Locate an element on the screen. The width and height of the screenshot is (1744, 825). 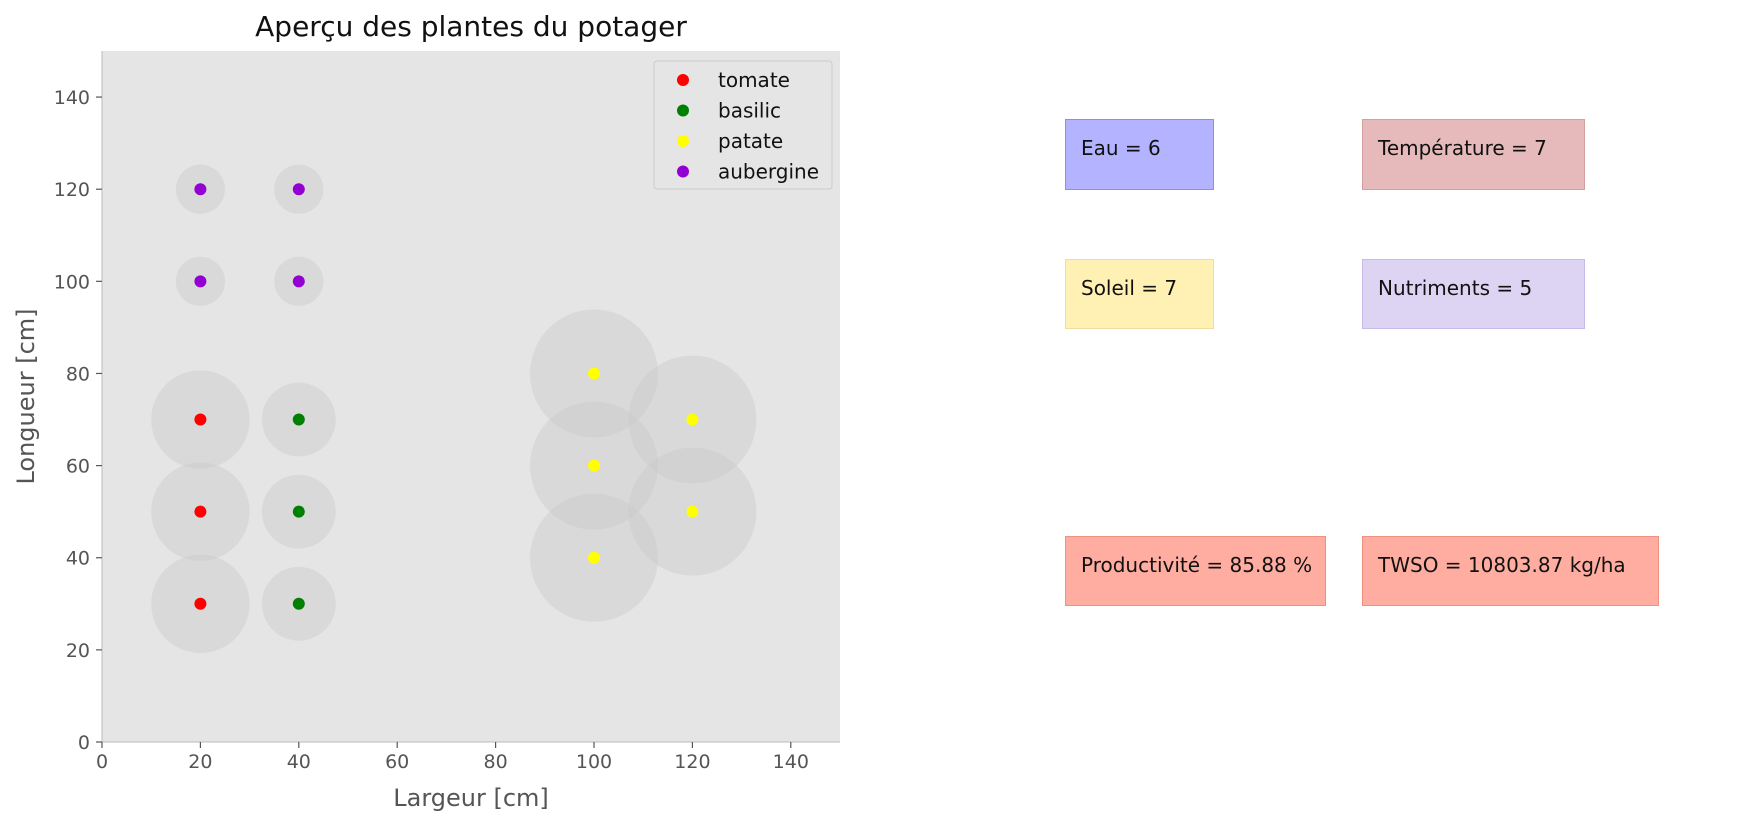
y-tick-label: 100 is located at coordinates (72, 282).